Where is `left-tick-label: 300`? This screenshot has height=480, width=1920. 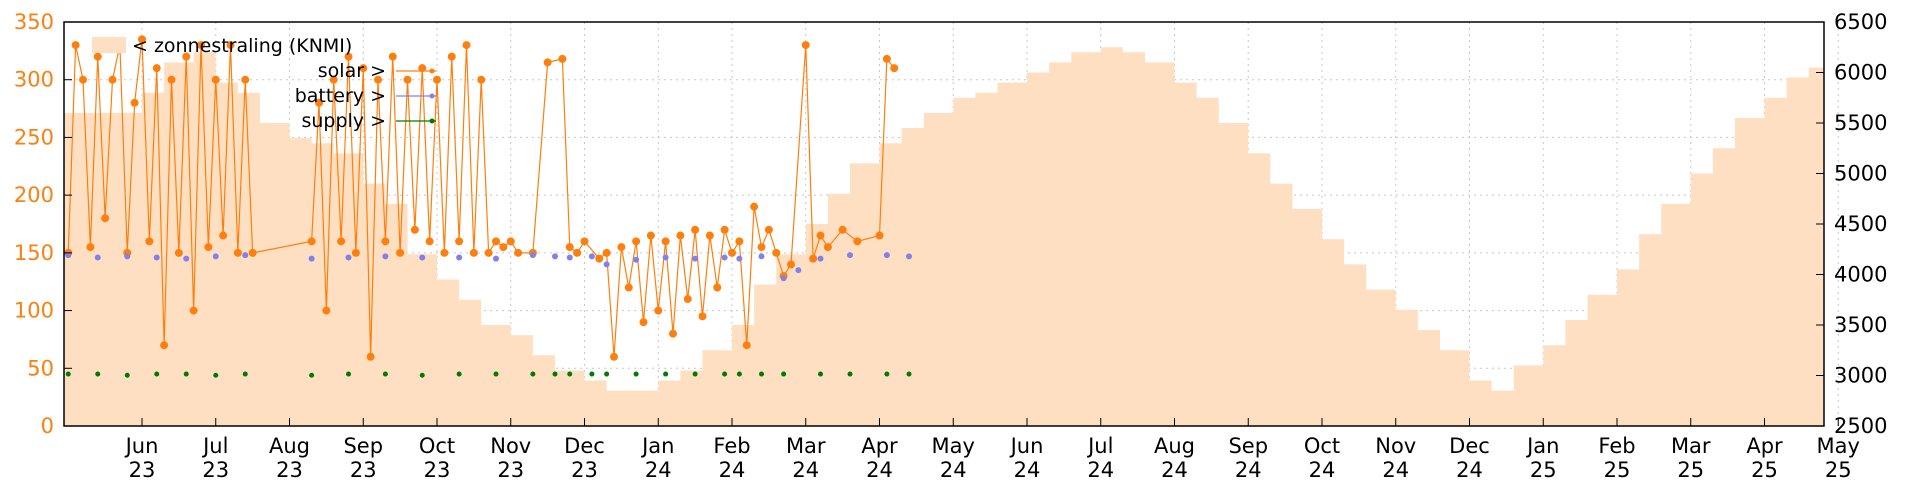 left-tick-label: 300 is located at coordinates (34, 80).